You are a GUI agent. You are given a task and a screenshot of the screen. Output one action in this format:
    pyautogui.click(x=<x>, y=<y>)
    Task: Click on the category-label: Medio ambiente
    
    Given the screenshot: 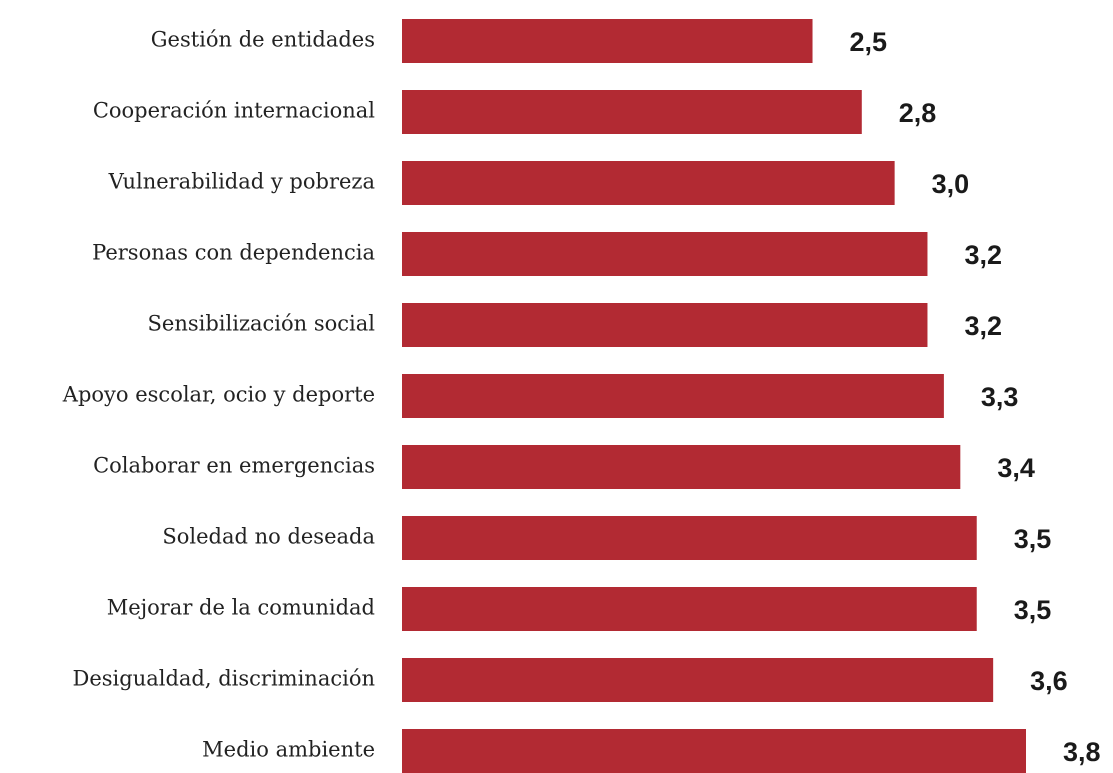 What is the action you would take?
    pyautogui.click(x=288, y=750)
    